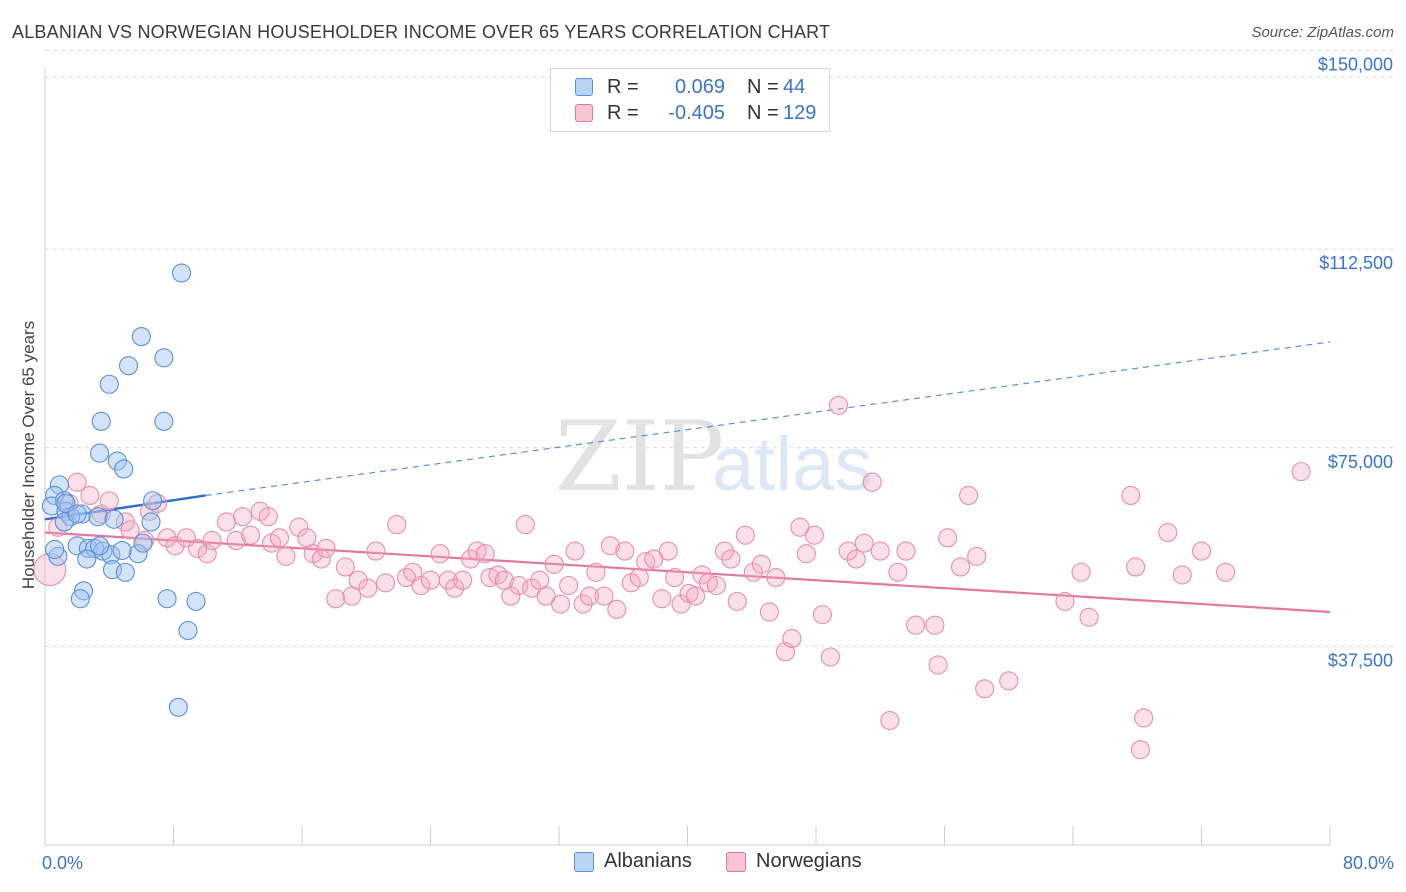 This screenshot has width=1406, height=892. I want to click on legend-row-albanians: R = 0.069 N = 44, so click(690, 87).